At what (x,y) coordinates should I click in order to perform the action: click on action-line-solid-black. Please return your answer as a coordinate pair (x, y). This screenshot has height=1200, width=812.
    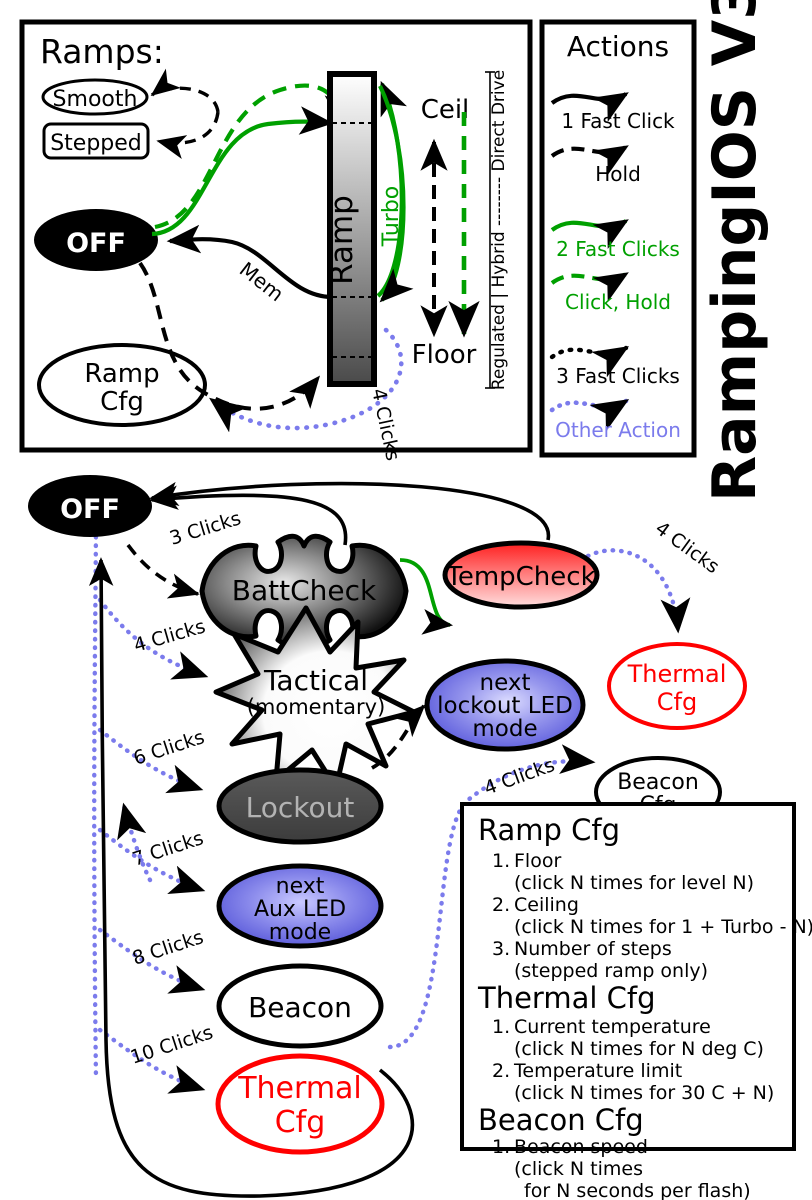
    Looking at the image, I should click on (589, 107).